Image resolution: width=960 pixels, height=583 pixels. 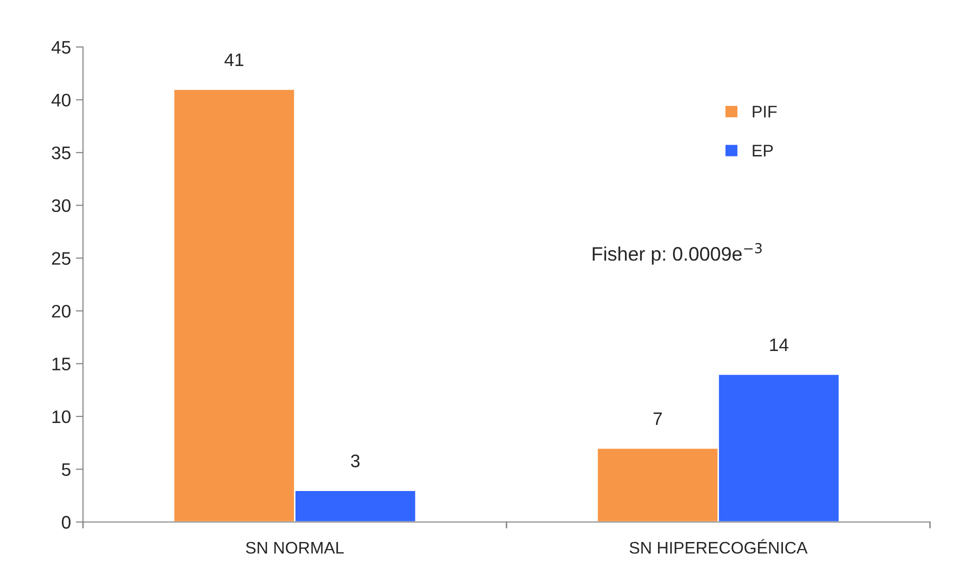 I want to click on y-tick-label: 35, so click(x=61, y=153).